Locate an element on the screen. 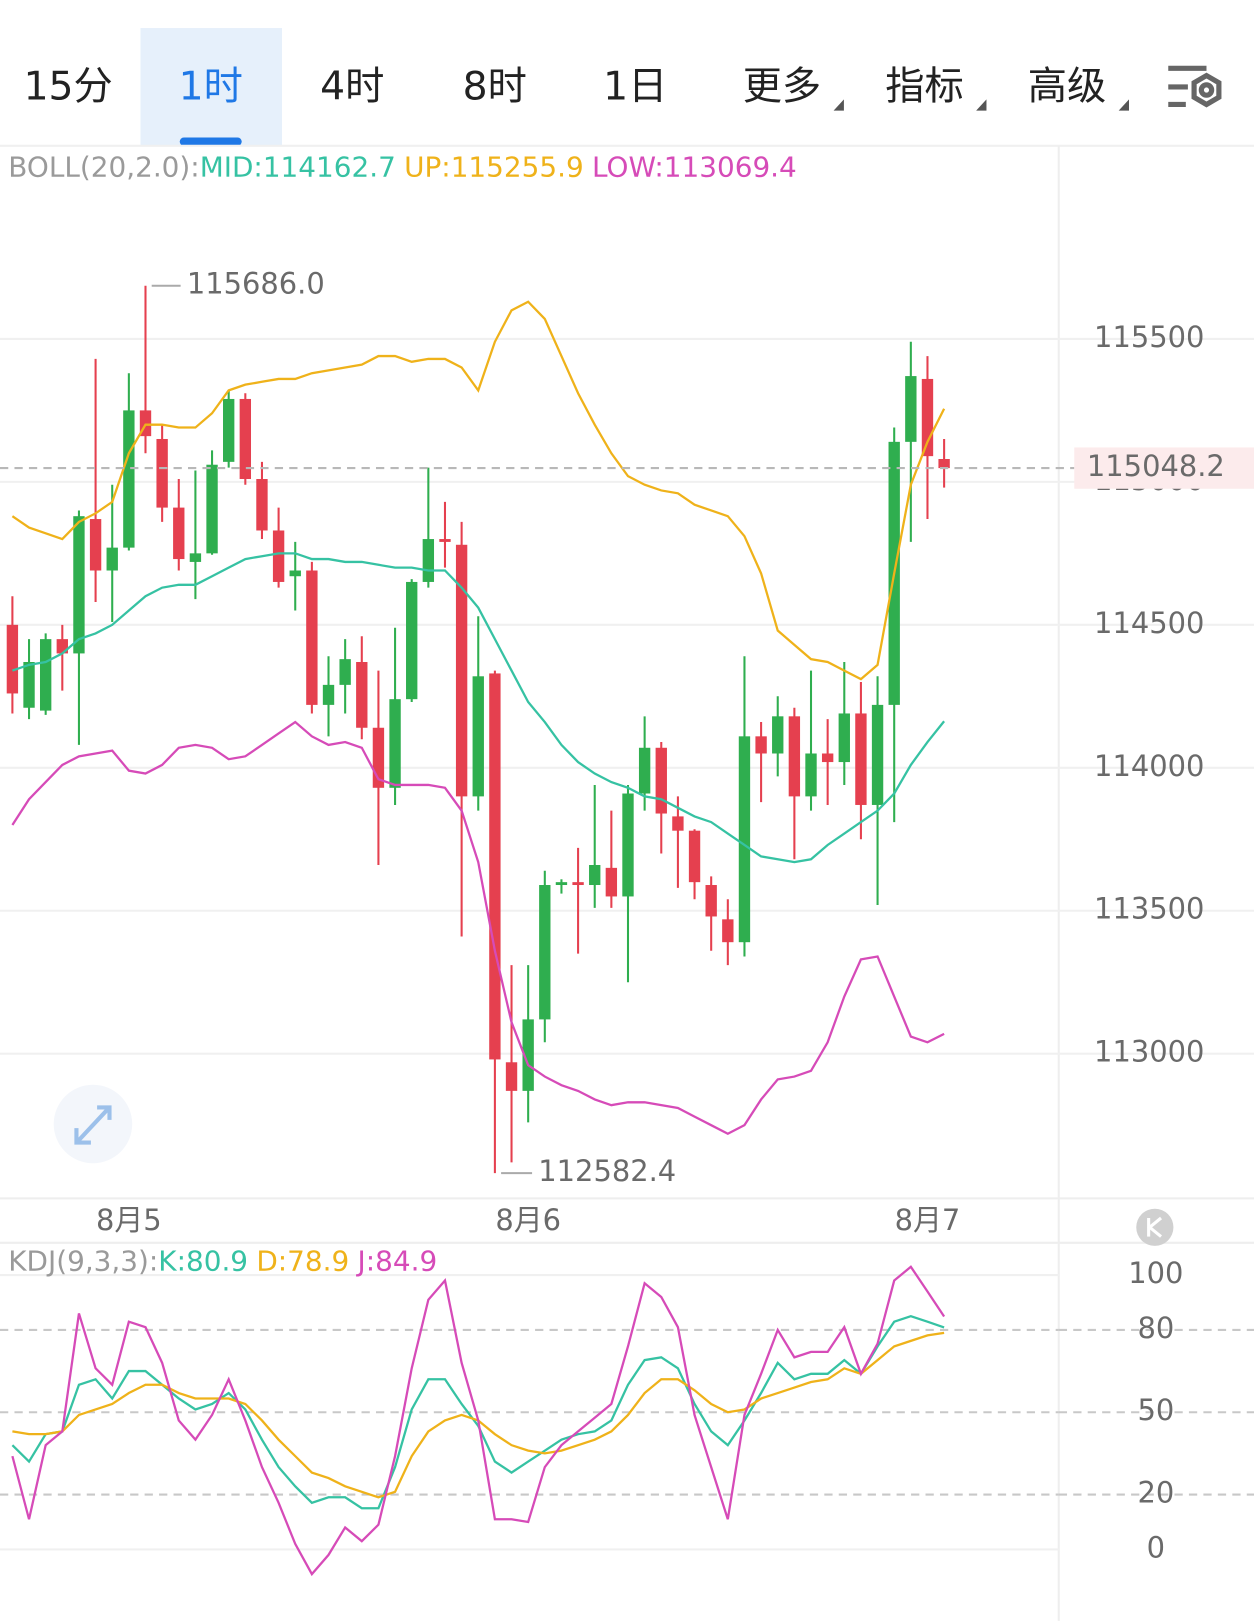  price-label: 115048.2 is located at coordinates (1156, 466).